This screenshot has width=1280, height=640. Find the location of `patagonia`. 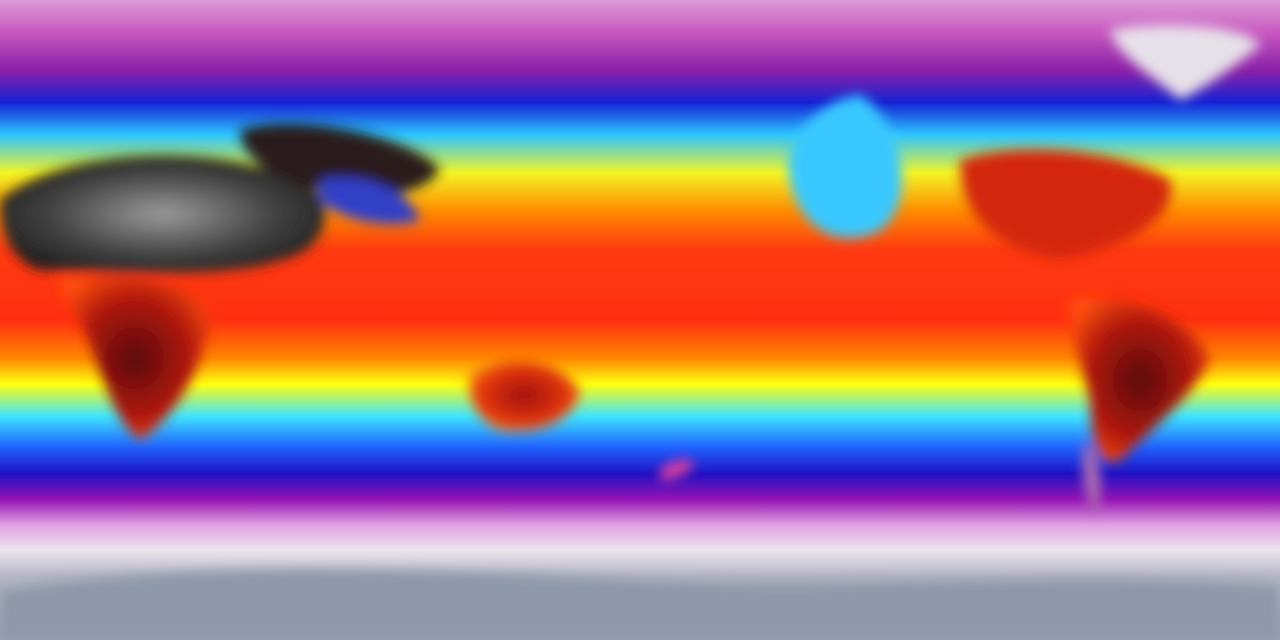

patagonia is located at coordinates (1092, 477).